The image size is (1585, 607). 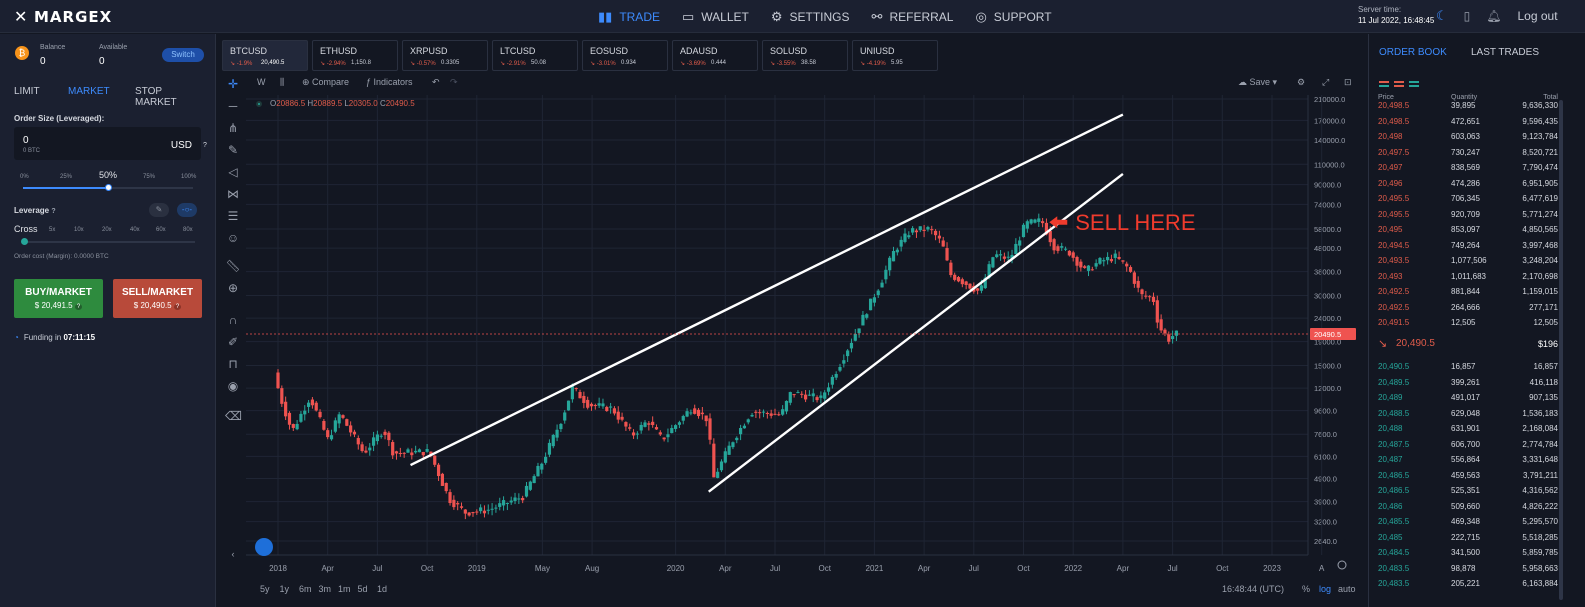 What do you see at coordinates (107, 230) in the screenshot?
I see `leverage-tick: 20x` at bounding box center [107, 230].